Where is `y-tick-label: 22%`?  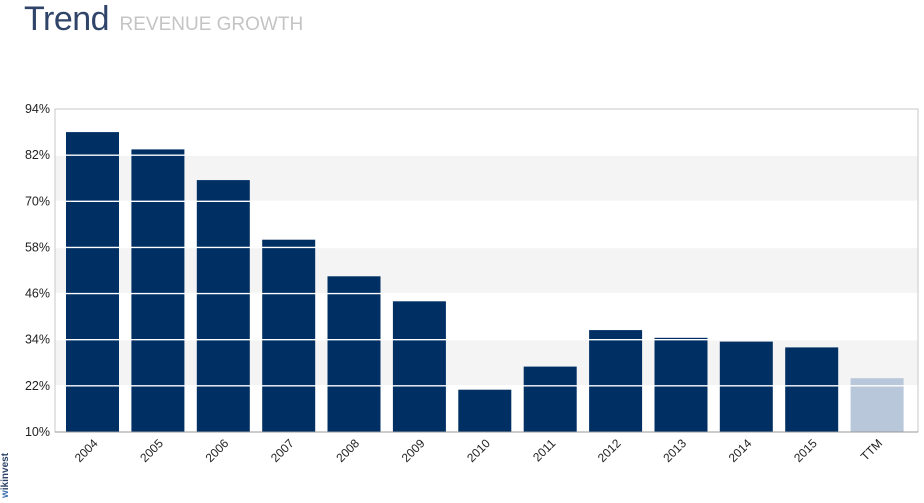
y-tick-label: 22% is located at coordinates (37, 386).